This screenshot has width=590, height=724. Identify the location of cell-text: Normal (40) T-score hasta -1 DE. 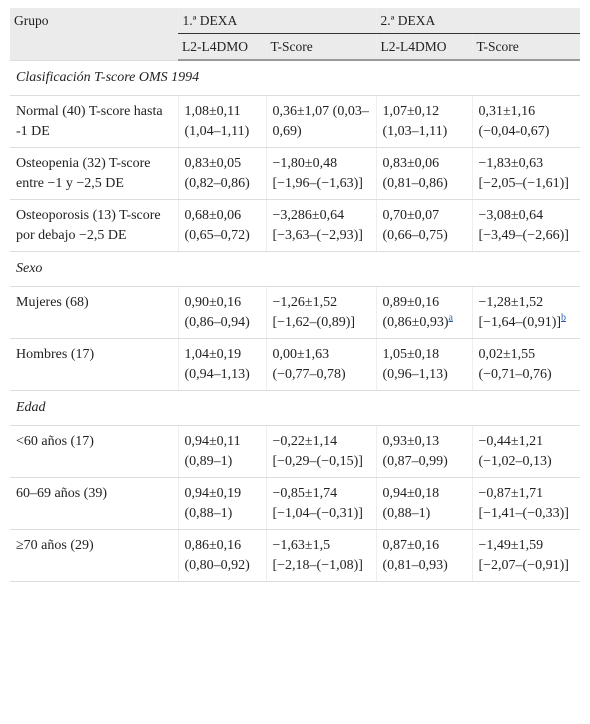
(89, 121).